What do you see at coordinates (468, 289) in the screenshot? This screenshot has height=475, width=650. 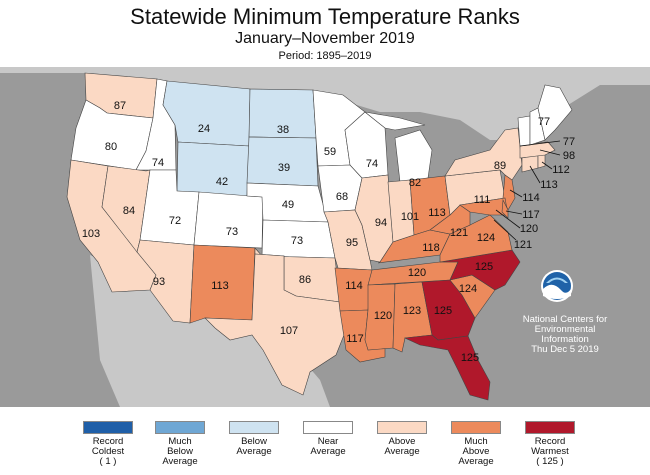 I see `rank-SC: 124` at bounding box center [468, 289].